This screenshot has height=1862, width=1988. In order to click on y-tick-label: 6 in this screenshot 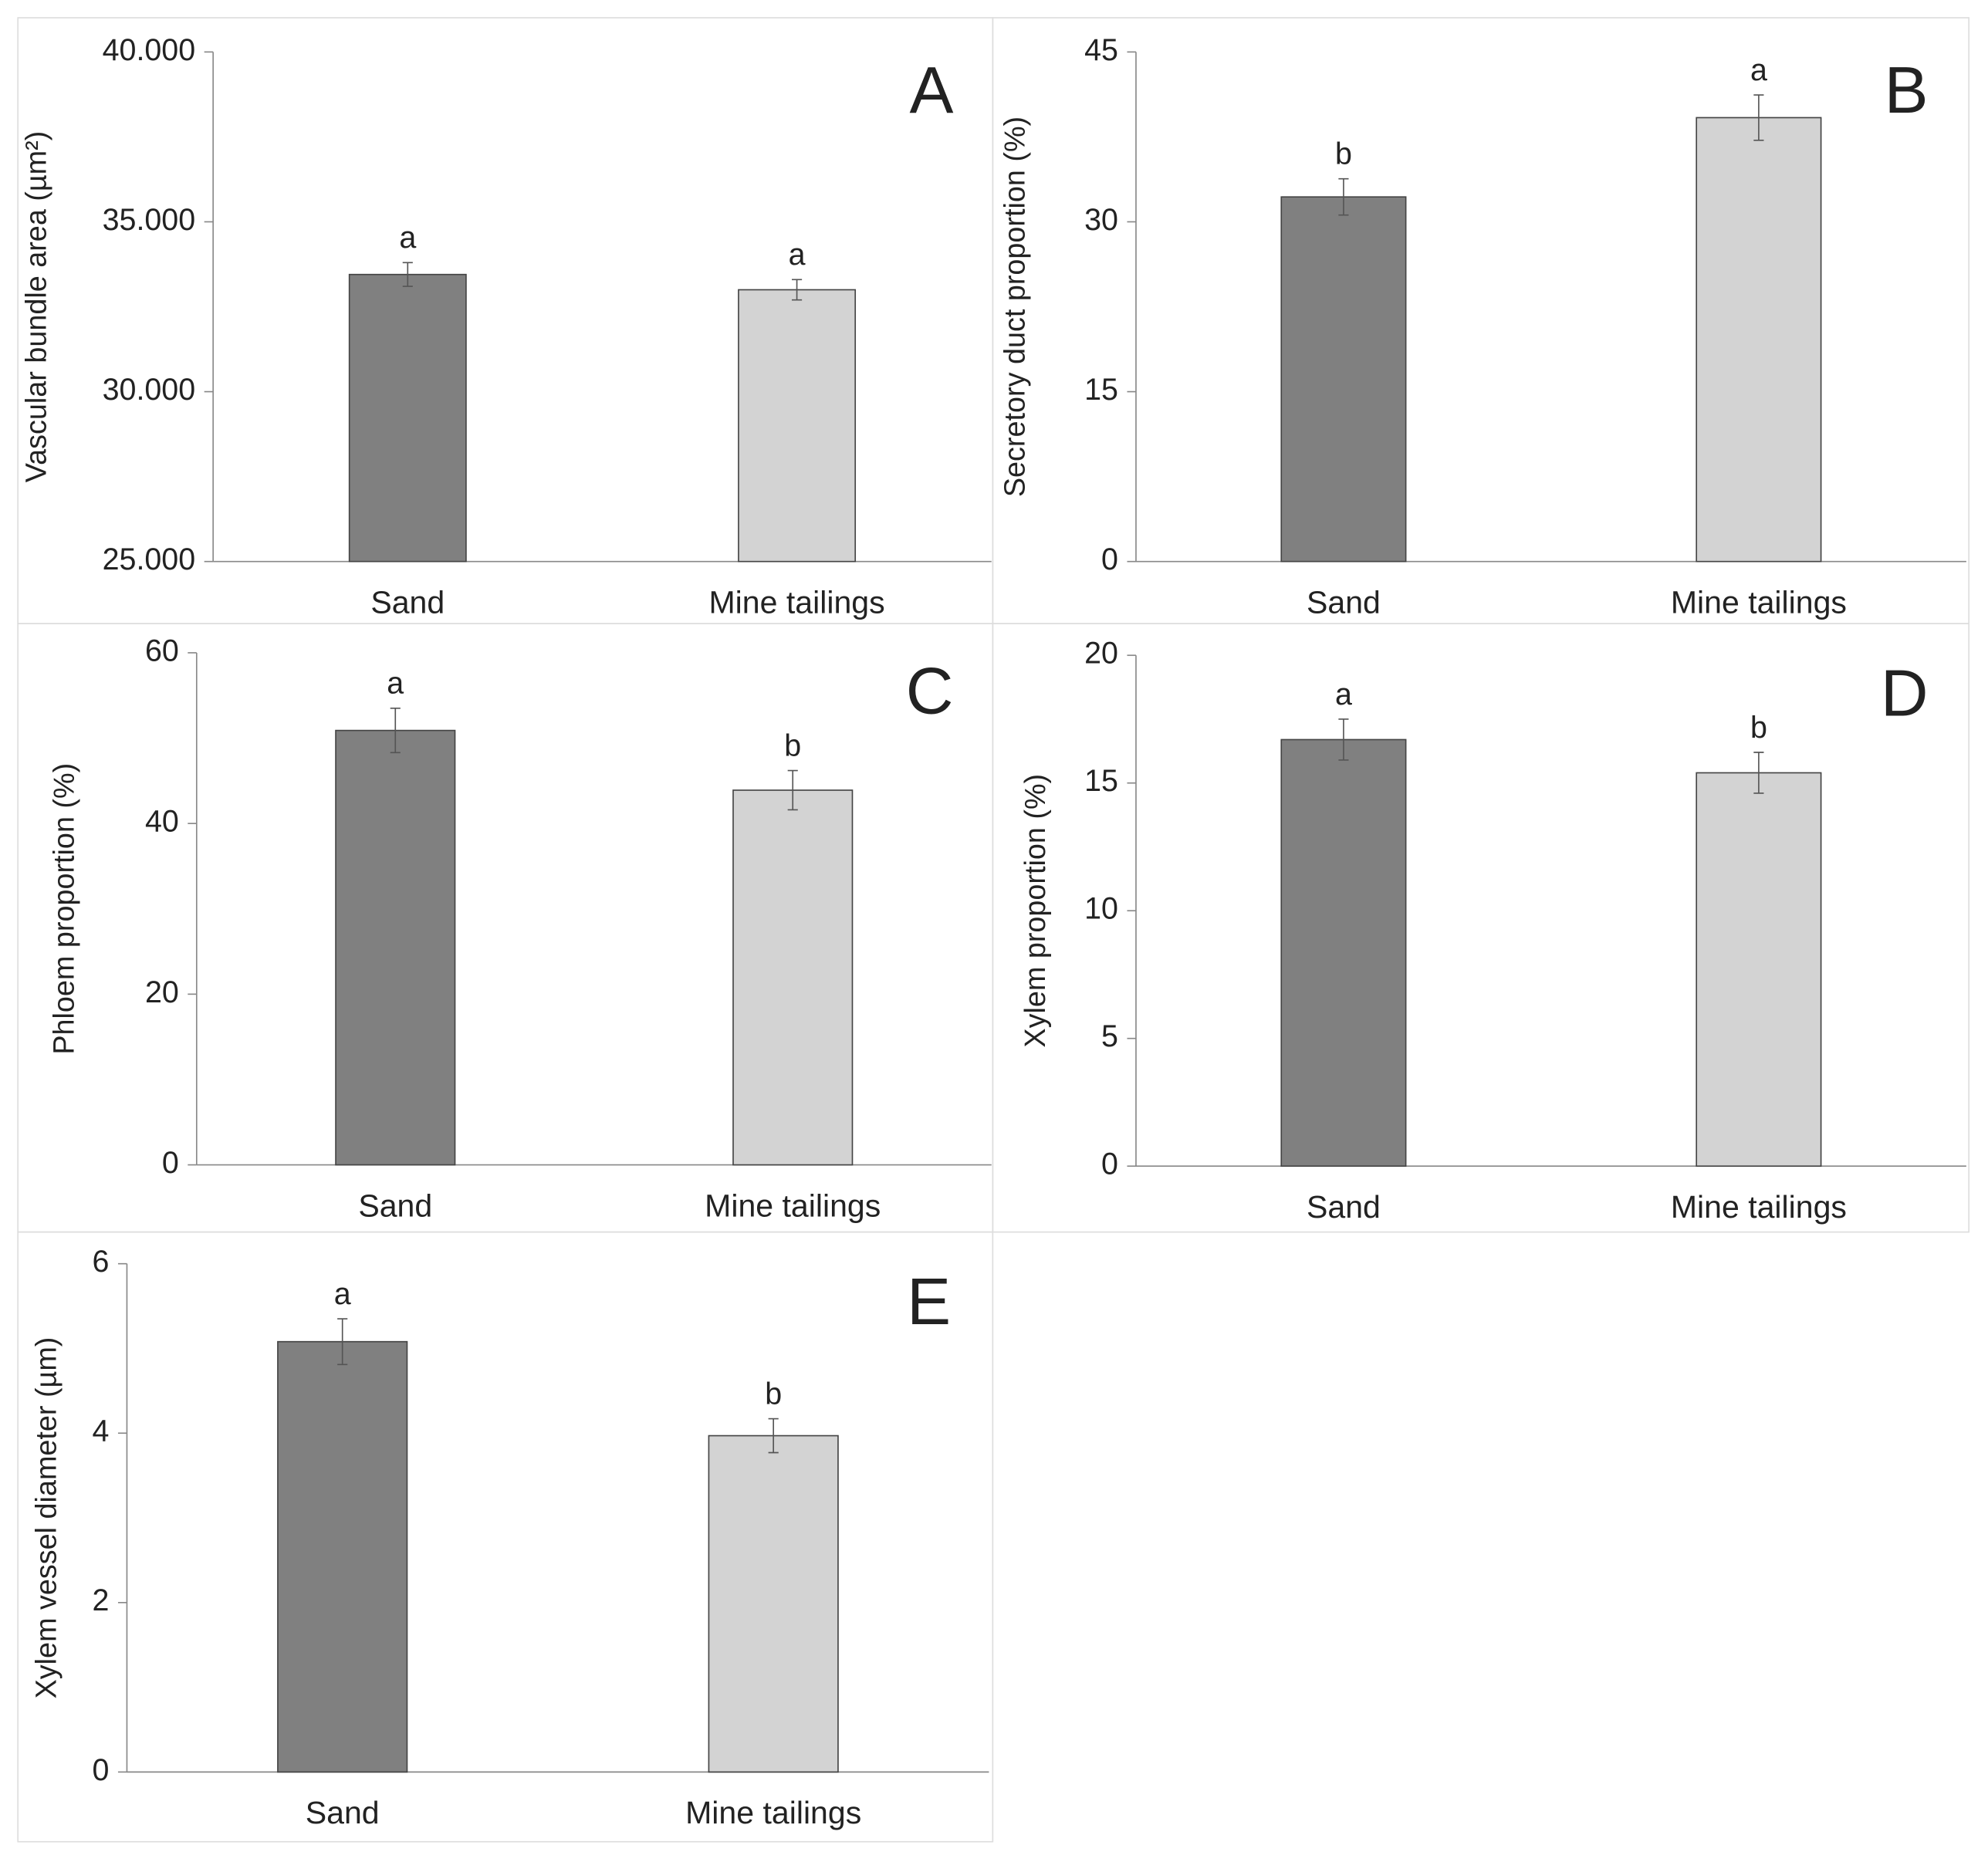, I will do `click(101, 1262)`.